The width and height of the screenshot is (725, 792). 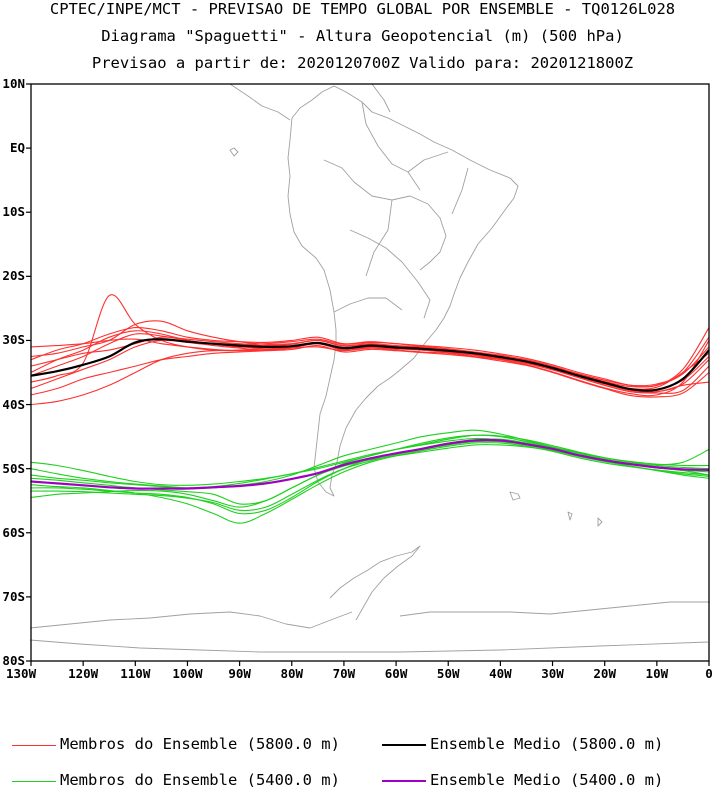 What do you see at coordinates (13, 276) in the screenshot?
I see `lat-label: 20S` at bounding box center [13, 276].